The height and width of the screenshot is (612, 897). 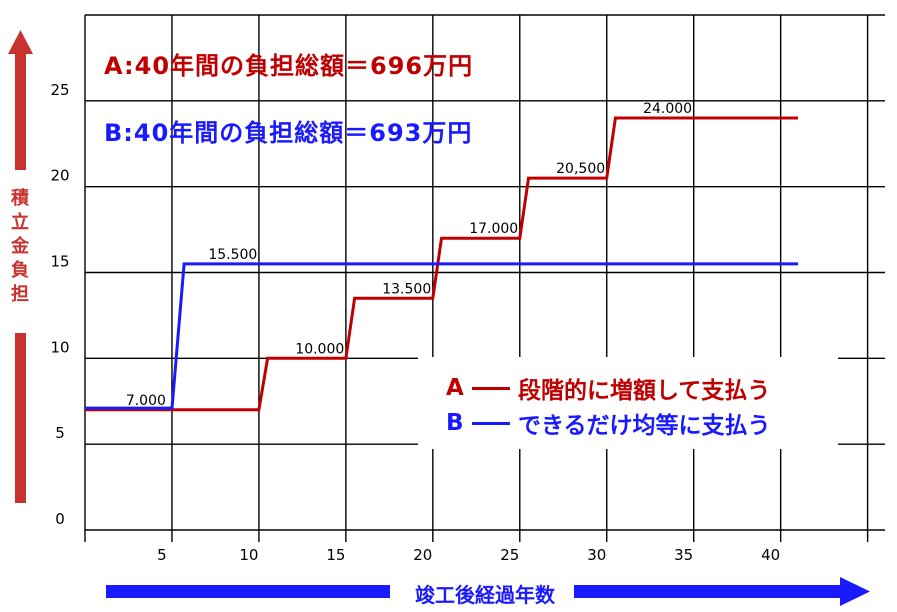 I want to click on y-axis-arrow-shaft, so click(x=20, y=111).